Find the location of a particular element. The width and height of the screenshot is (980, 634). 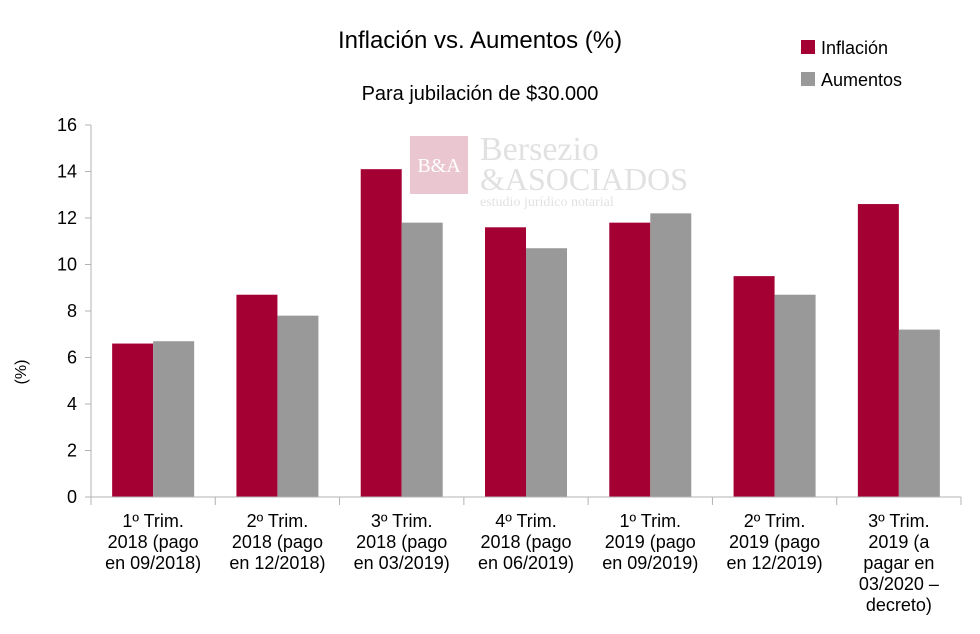

x-tick-label-line: en 09/2018) is located at coordinates (153, 563).